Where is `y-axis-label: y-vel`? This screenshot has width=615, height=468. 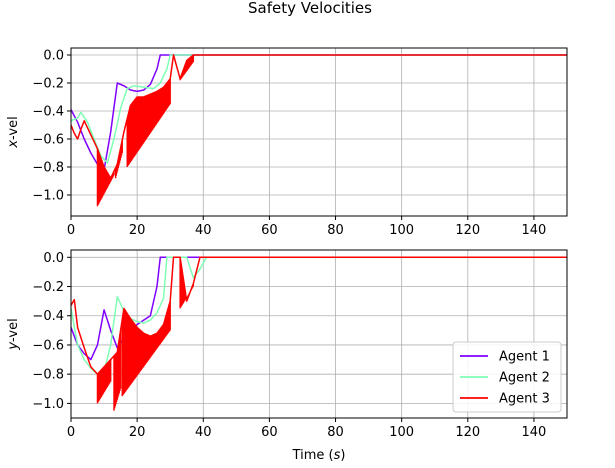 y-axis-label: y-vel is located at coordinates (13, 334).